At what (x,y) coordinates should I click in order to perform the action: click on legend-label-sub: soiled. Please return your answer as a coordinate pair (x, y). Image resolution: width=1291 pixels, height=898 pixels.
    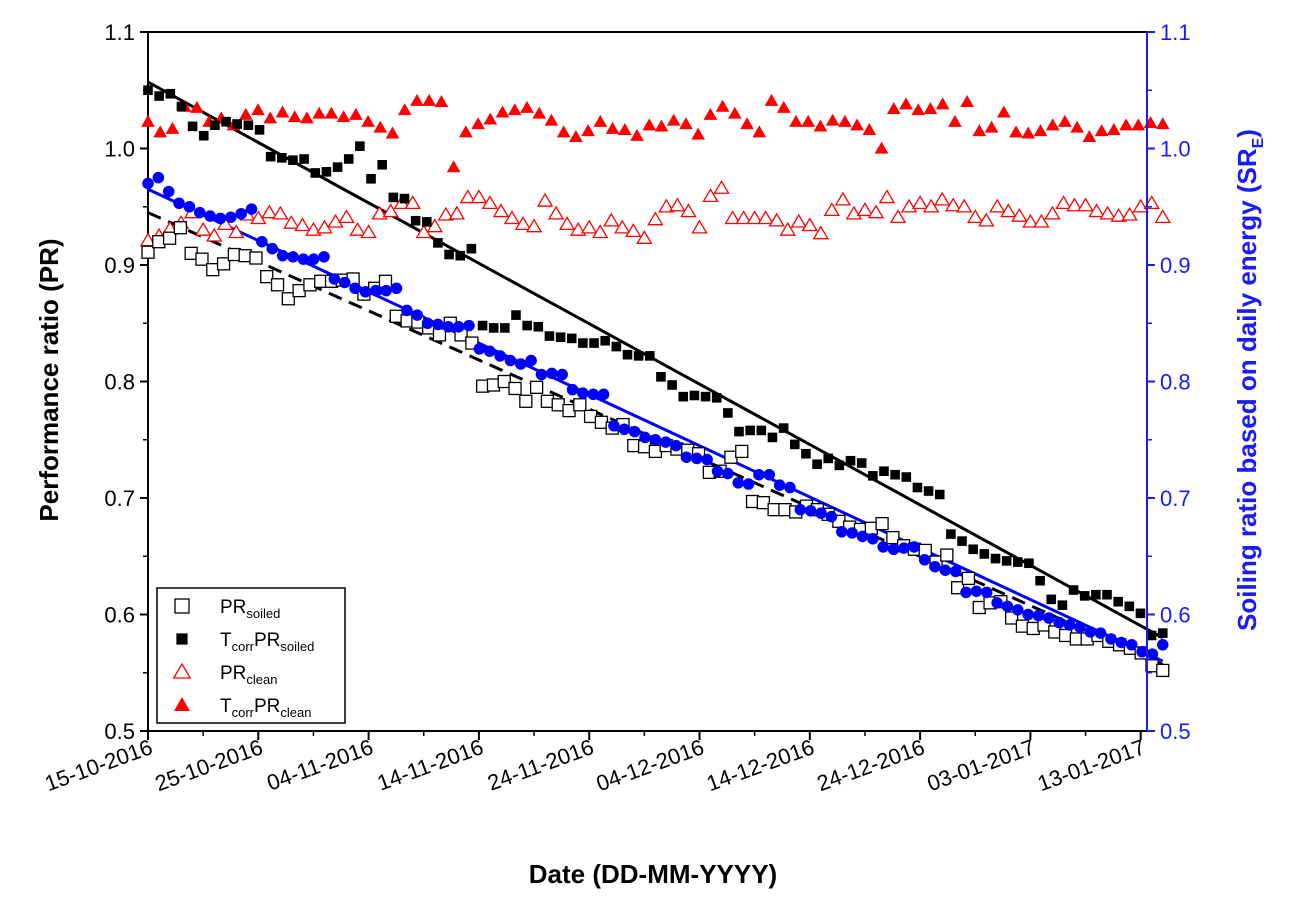
    Looking at the image, I should click on (297, 646).